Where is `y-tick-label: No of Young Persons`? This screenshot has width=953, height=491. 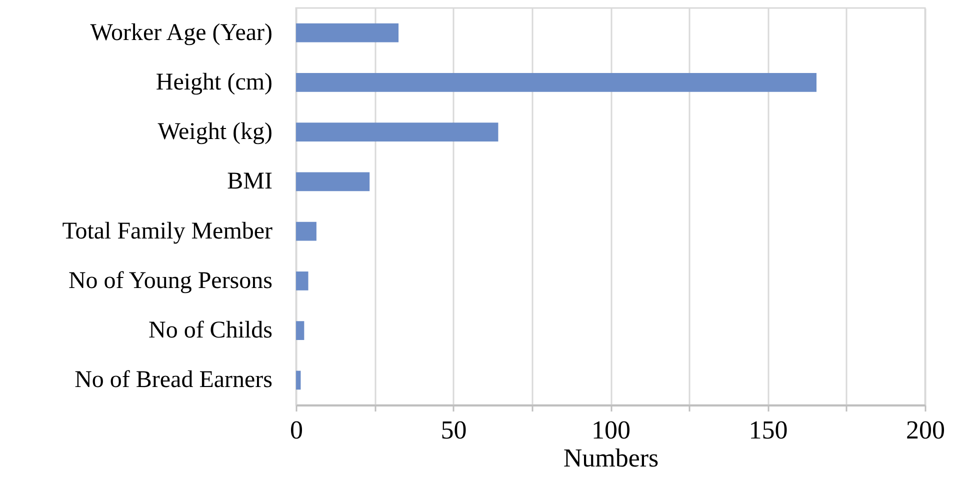 y-tick-label: No of Young Persons is located at coordinates (170, 281).